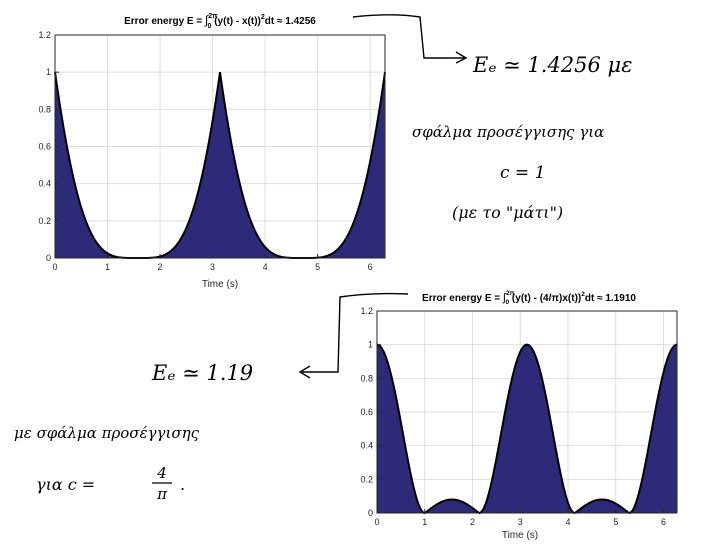  What do you see at coordinates (520, 522) in the screenshot?
I see `chart-2-xtick-label: 3` at bounding box center [520, 522].